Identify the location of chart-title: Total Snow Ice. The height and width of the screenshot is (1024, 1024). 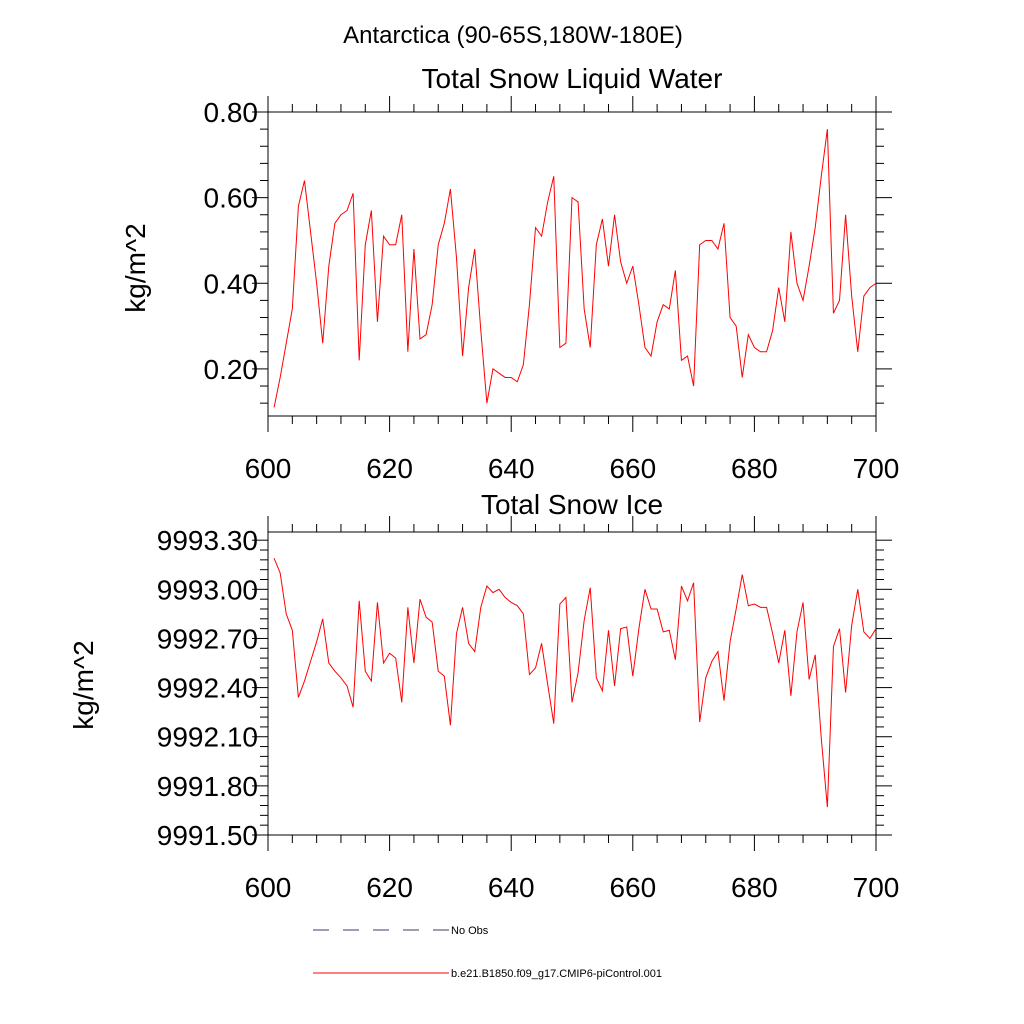
(572, 504).